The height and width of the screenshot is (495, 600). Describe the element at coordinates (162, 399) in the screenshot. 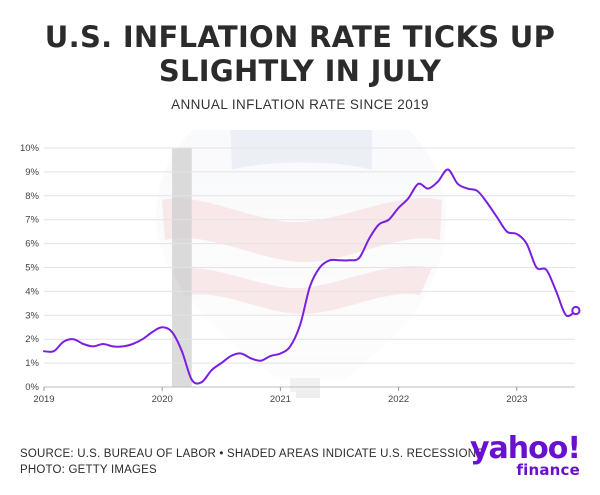

I see `x-tick-label: 2020` at that location.